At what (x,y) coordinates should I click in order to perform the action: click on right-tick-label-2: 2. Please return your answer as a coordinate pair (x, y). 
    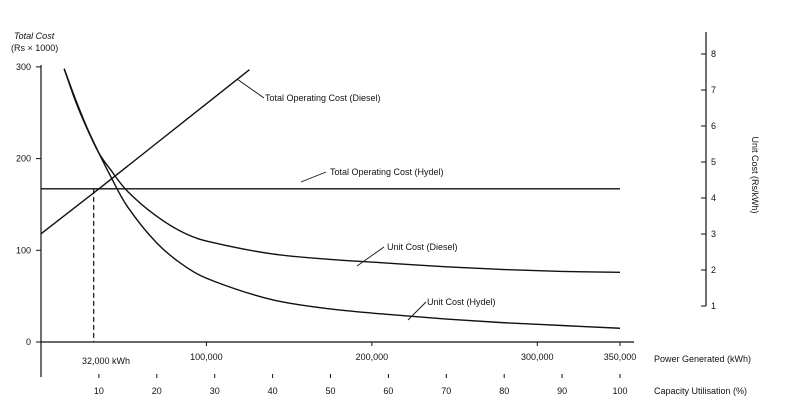
    Looking at the image, I should click on (713, 270).